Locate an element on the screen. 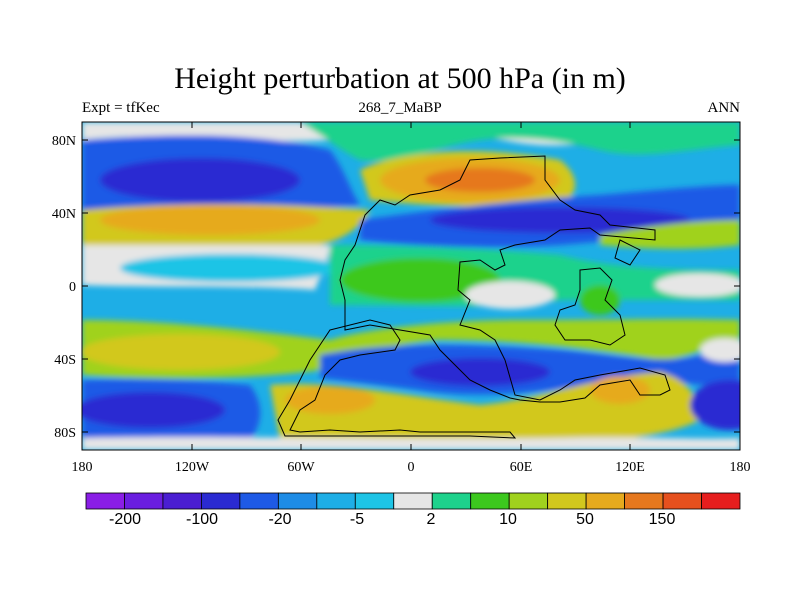  colorbar-label: -200 is located at coordinates (125, 519).